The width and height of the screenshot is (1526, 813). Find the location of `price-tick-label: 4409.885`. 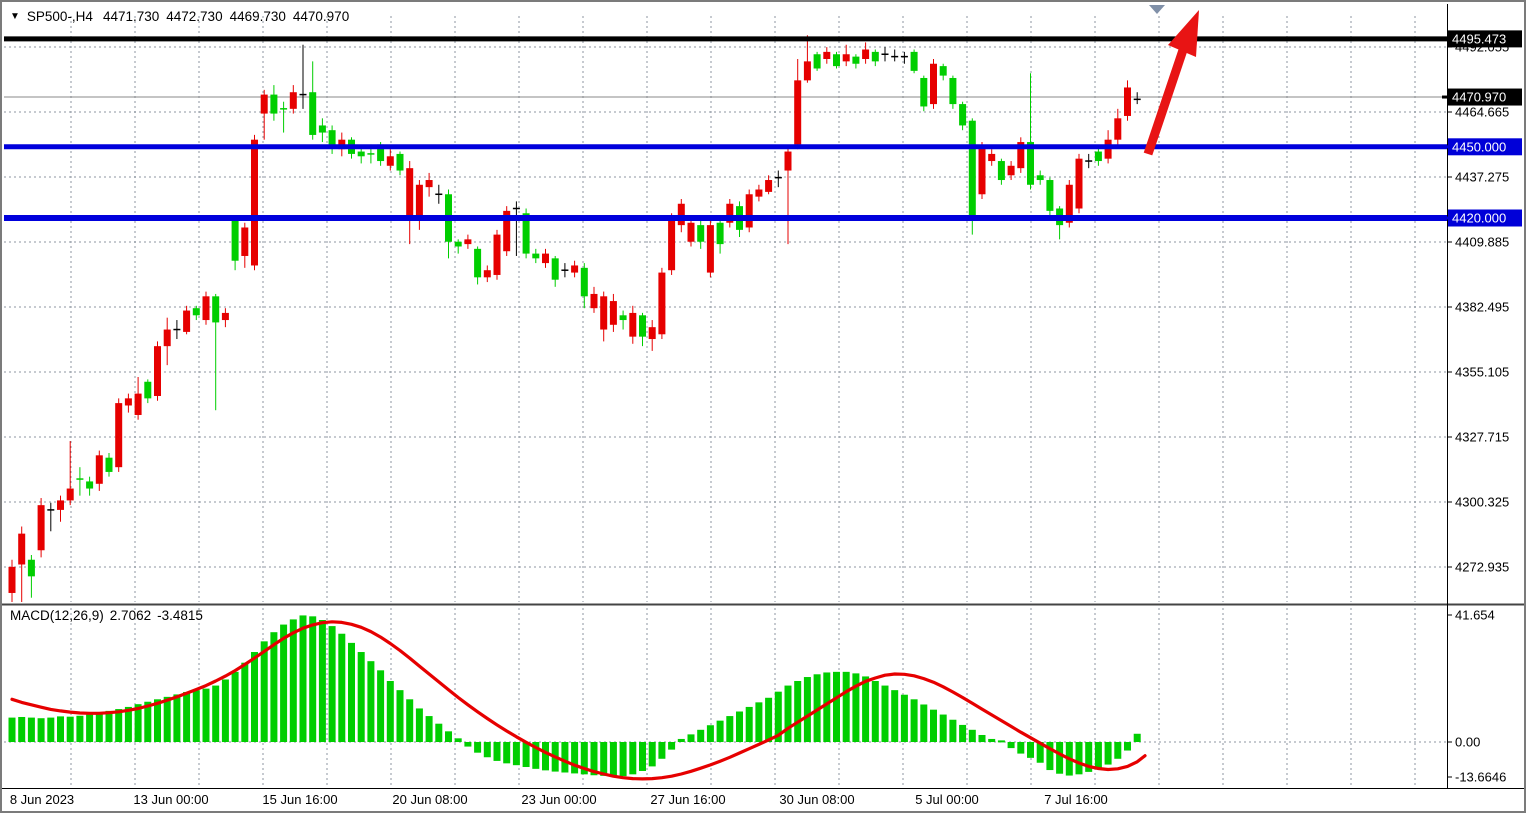

price-tick-label: 4409.885 is located at coordinates (1482, 242).